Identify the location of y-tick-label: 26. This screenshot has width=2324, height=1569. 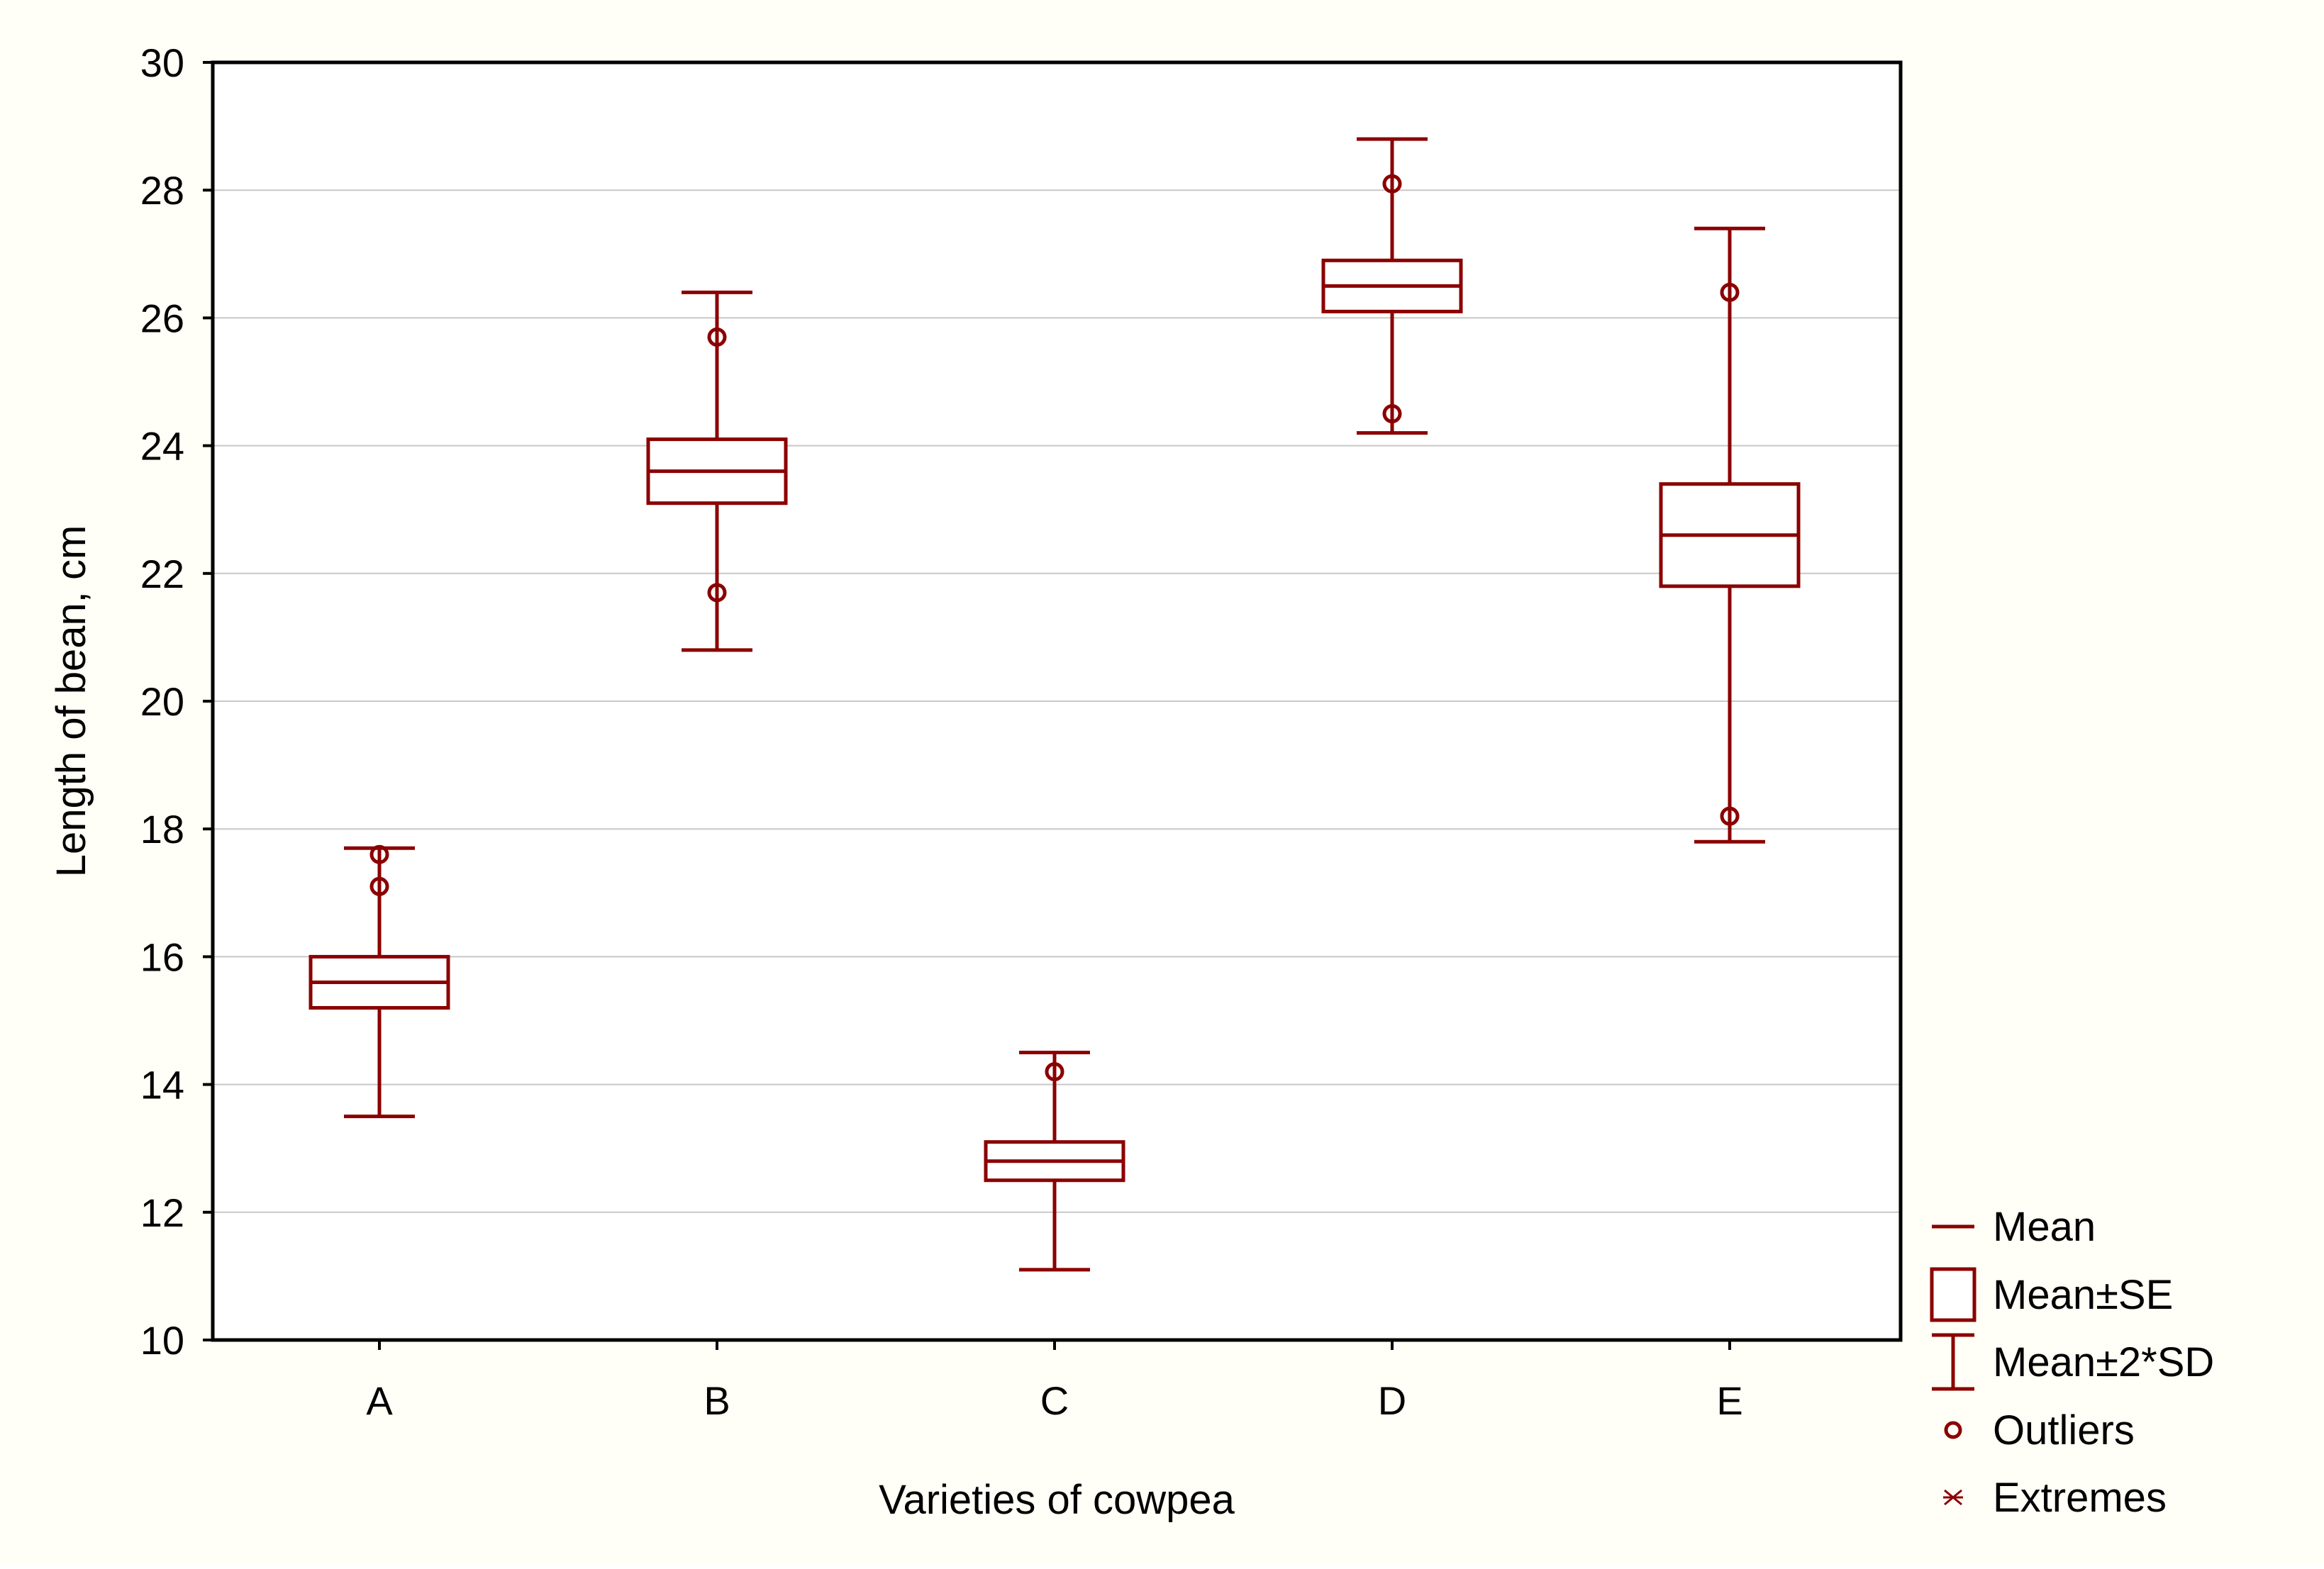
(162, 318).